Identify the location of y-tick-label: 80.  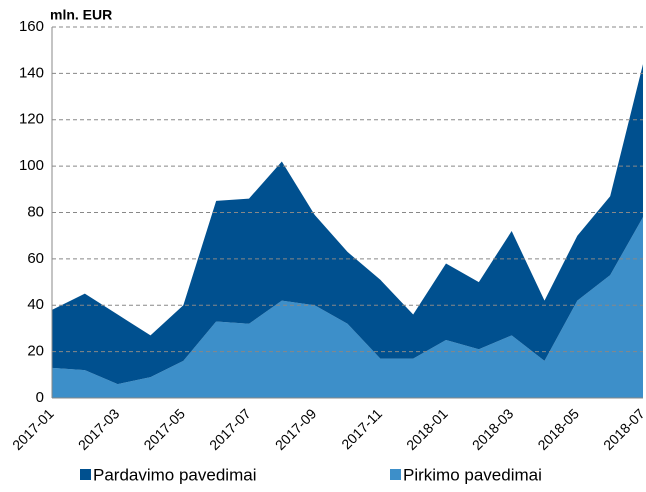
(35, 211).